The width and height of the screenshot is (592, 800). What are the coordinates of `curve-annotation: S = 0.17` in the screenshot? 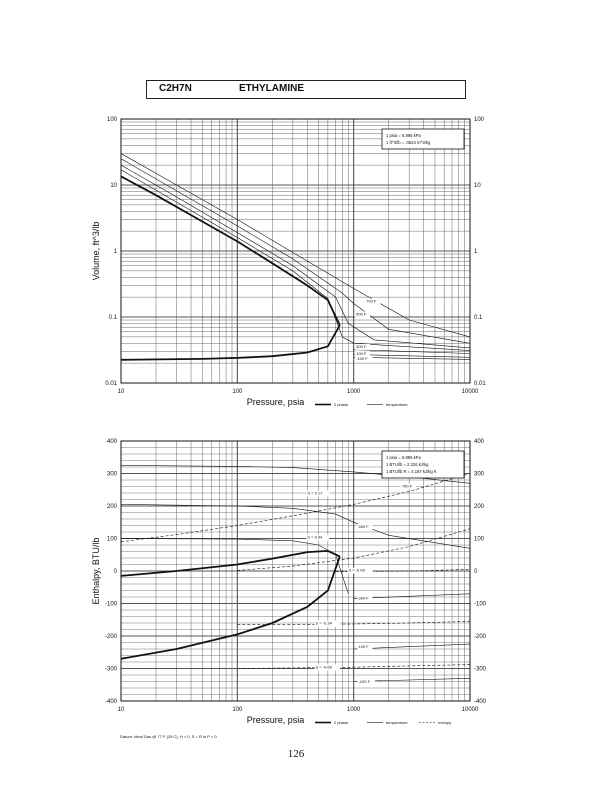 It's located at (315, 493).